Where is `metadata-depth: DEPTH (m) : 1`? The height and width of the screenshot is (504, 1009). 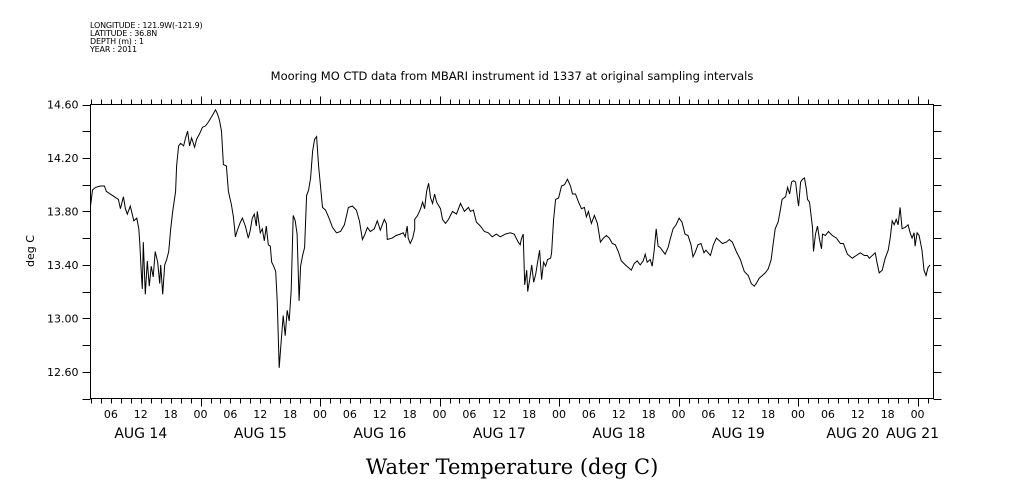
metadata-depth: DEPTH (m) : 1 is located at coordinates (117, 41).